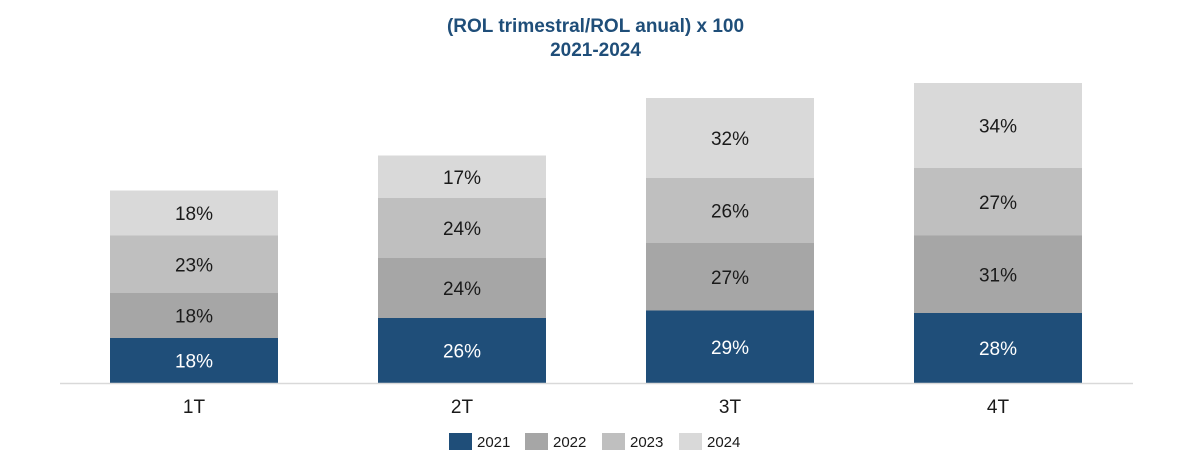  Describe the element at coordinates (690, 441) in the screenshot. I see `legend-swatch-2024` at that location.